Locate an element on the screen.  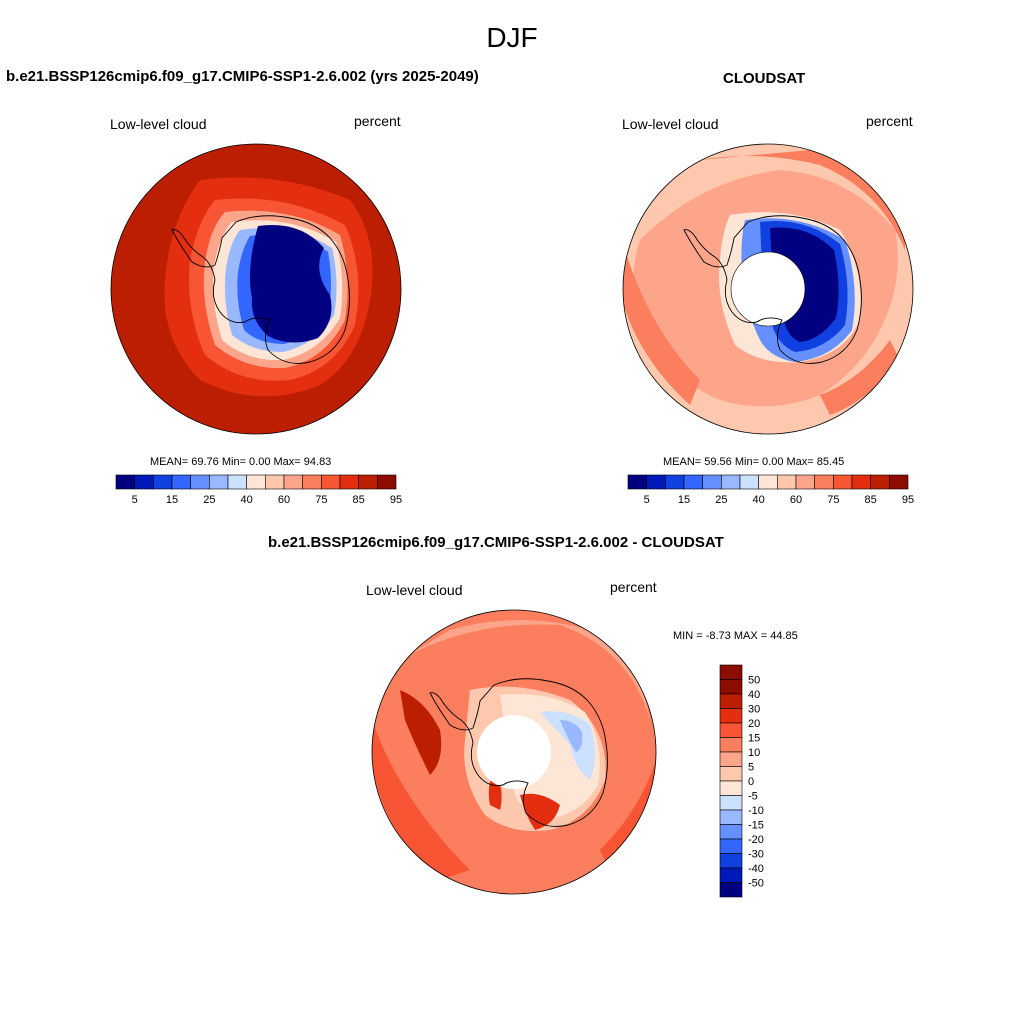
panel2-colorbar-tick-label: 75 is located at coordinates (833, 500).